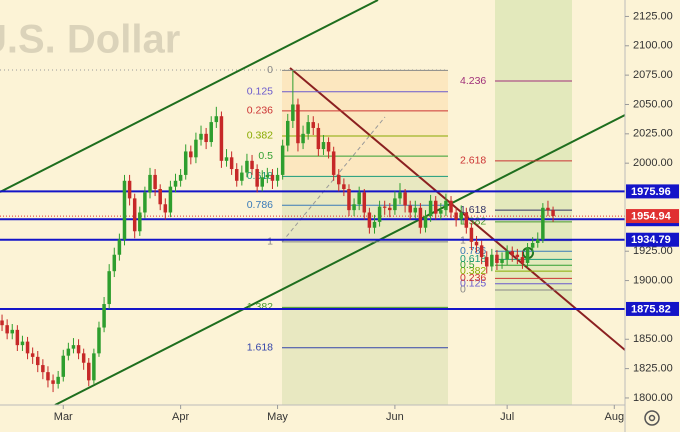  I want to click on y-tick-label: 1925.00, so click(653, 251).